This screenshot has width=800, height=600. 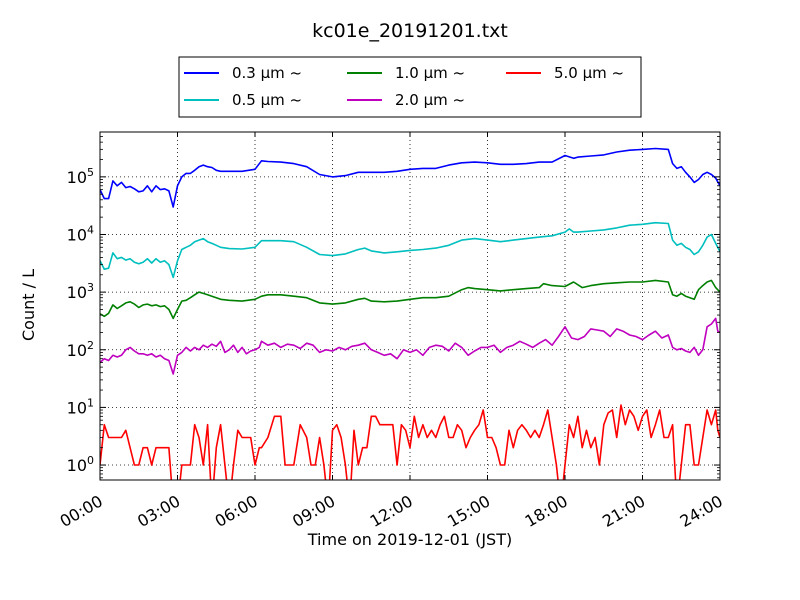 What do you see at coordinates (81, 511) in the screenshot?
I see `x-tick-label: 00:00` at bounding box center [81, 511].